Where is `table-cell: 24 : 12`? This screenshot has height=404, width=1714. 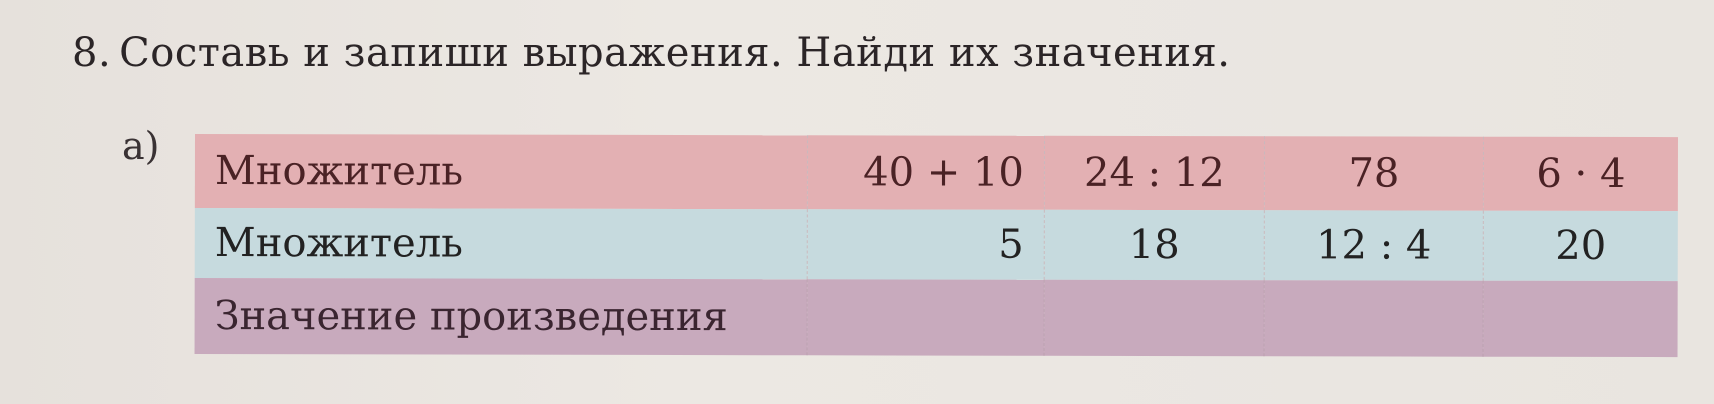 table-cell: 24 : 12 is located at coordinates (1154, 173).